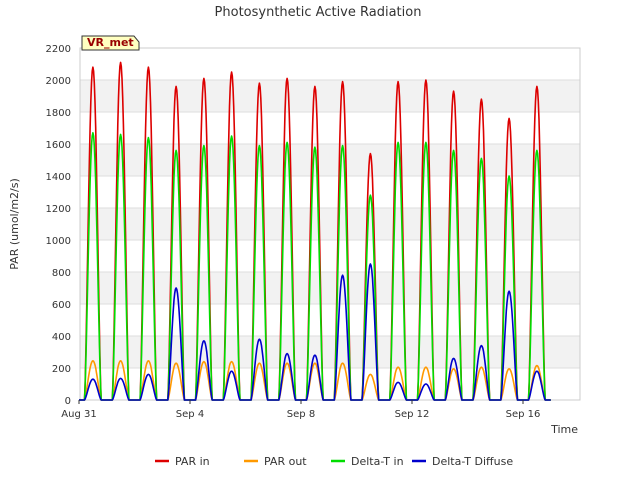 The height and width of the screenshot is (480, 640). Describe the element at coordinates (58, 49) in the screenshot. I see `y-tick-label: 2200` at that location.